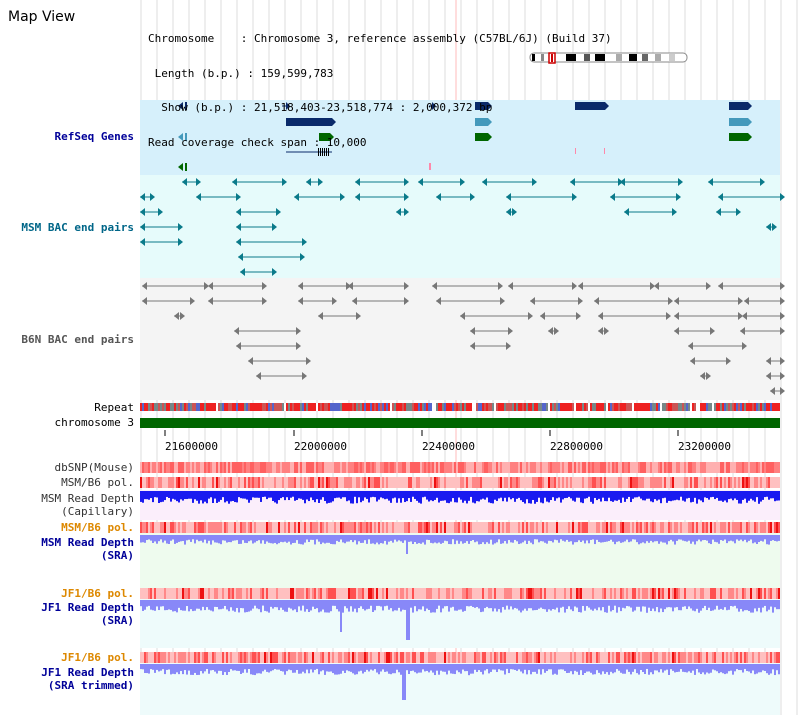 This screenshot has width=800, height=715. I want to click on track-label-jf1-read-depth-sra: JF1 Read Depth, so click(87, 607).